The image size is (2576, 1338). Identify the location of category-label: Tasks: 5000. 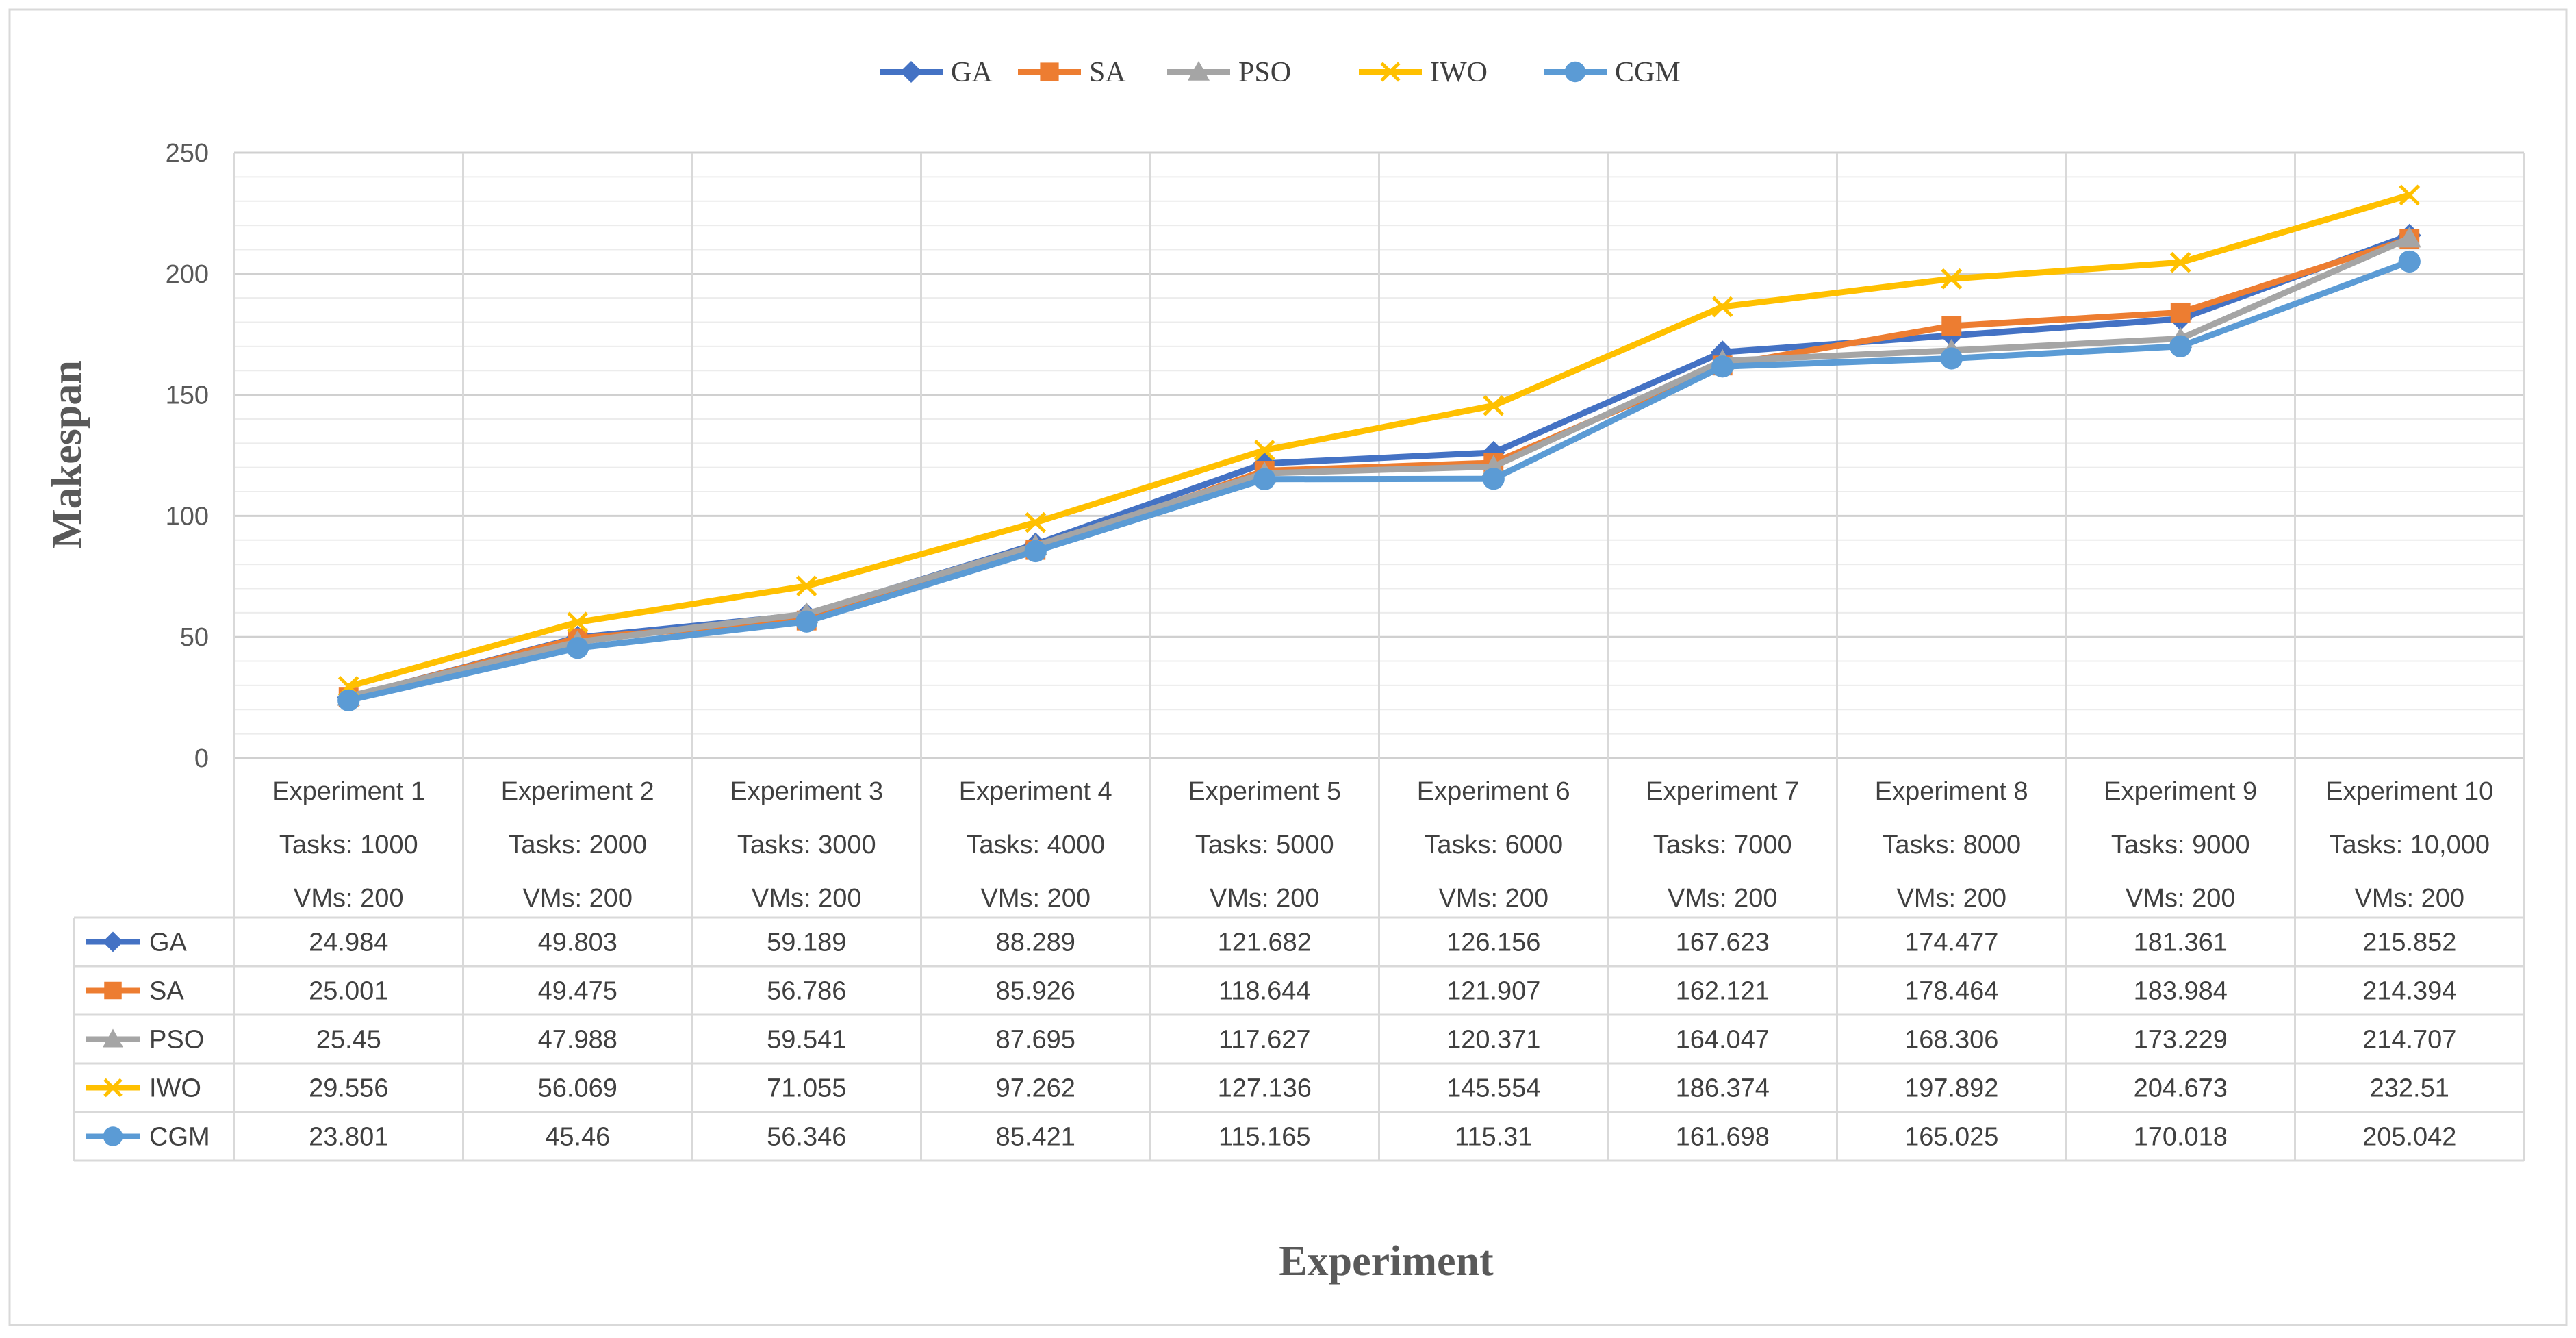
(1264, 845).